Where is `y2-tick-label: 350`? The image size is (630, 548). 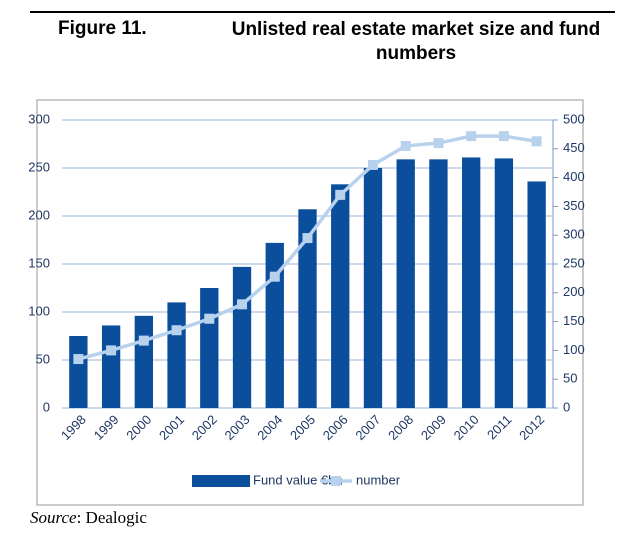 y2-tick-label: 350 is located at coordinates (574, 205).